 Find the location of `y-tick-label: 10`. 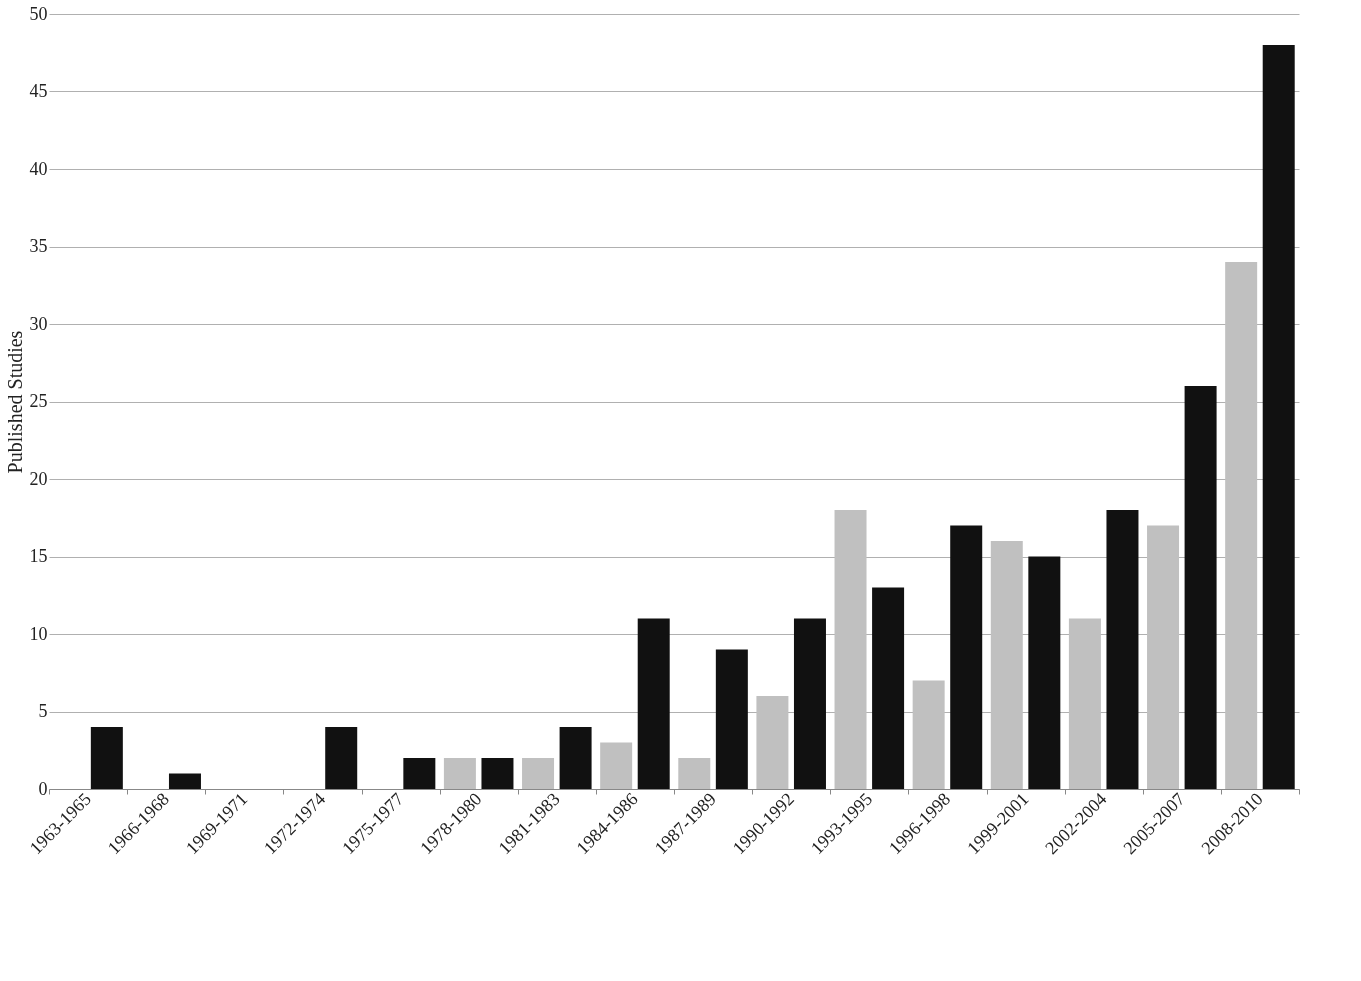

y-tick-label: 10 is located at coordinates (38, 633).